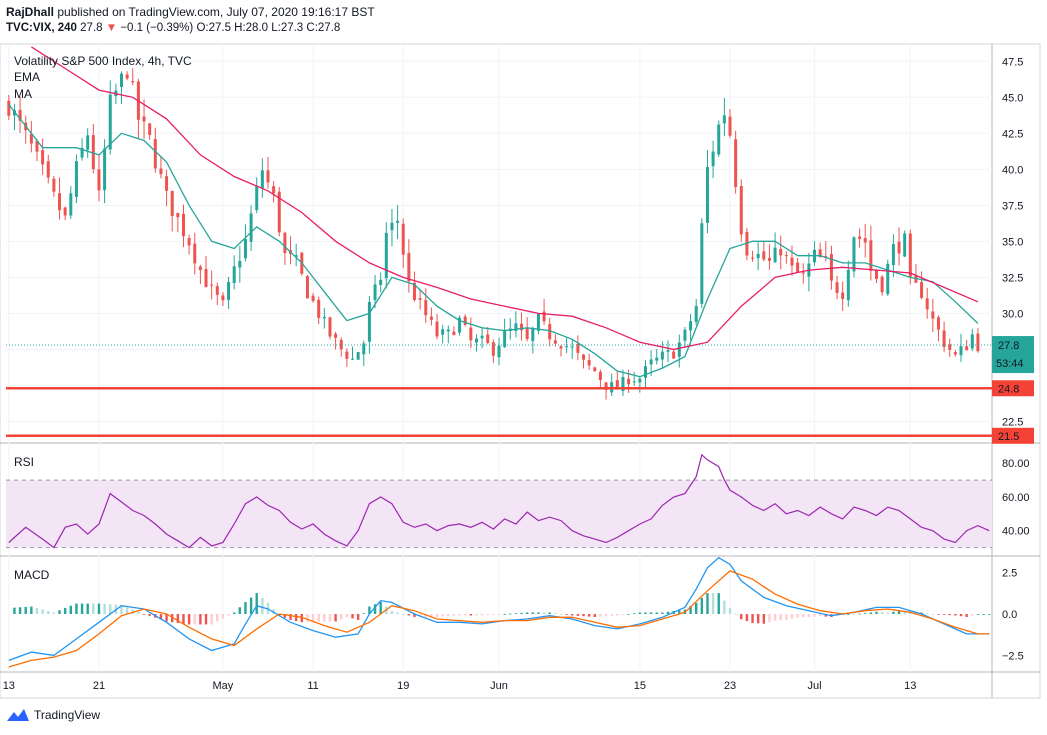 The image size is (1047, 735). I want to click on macd-title: MACD, so click(32, 575).